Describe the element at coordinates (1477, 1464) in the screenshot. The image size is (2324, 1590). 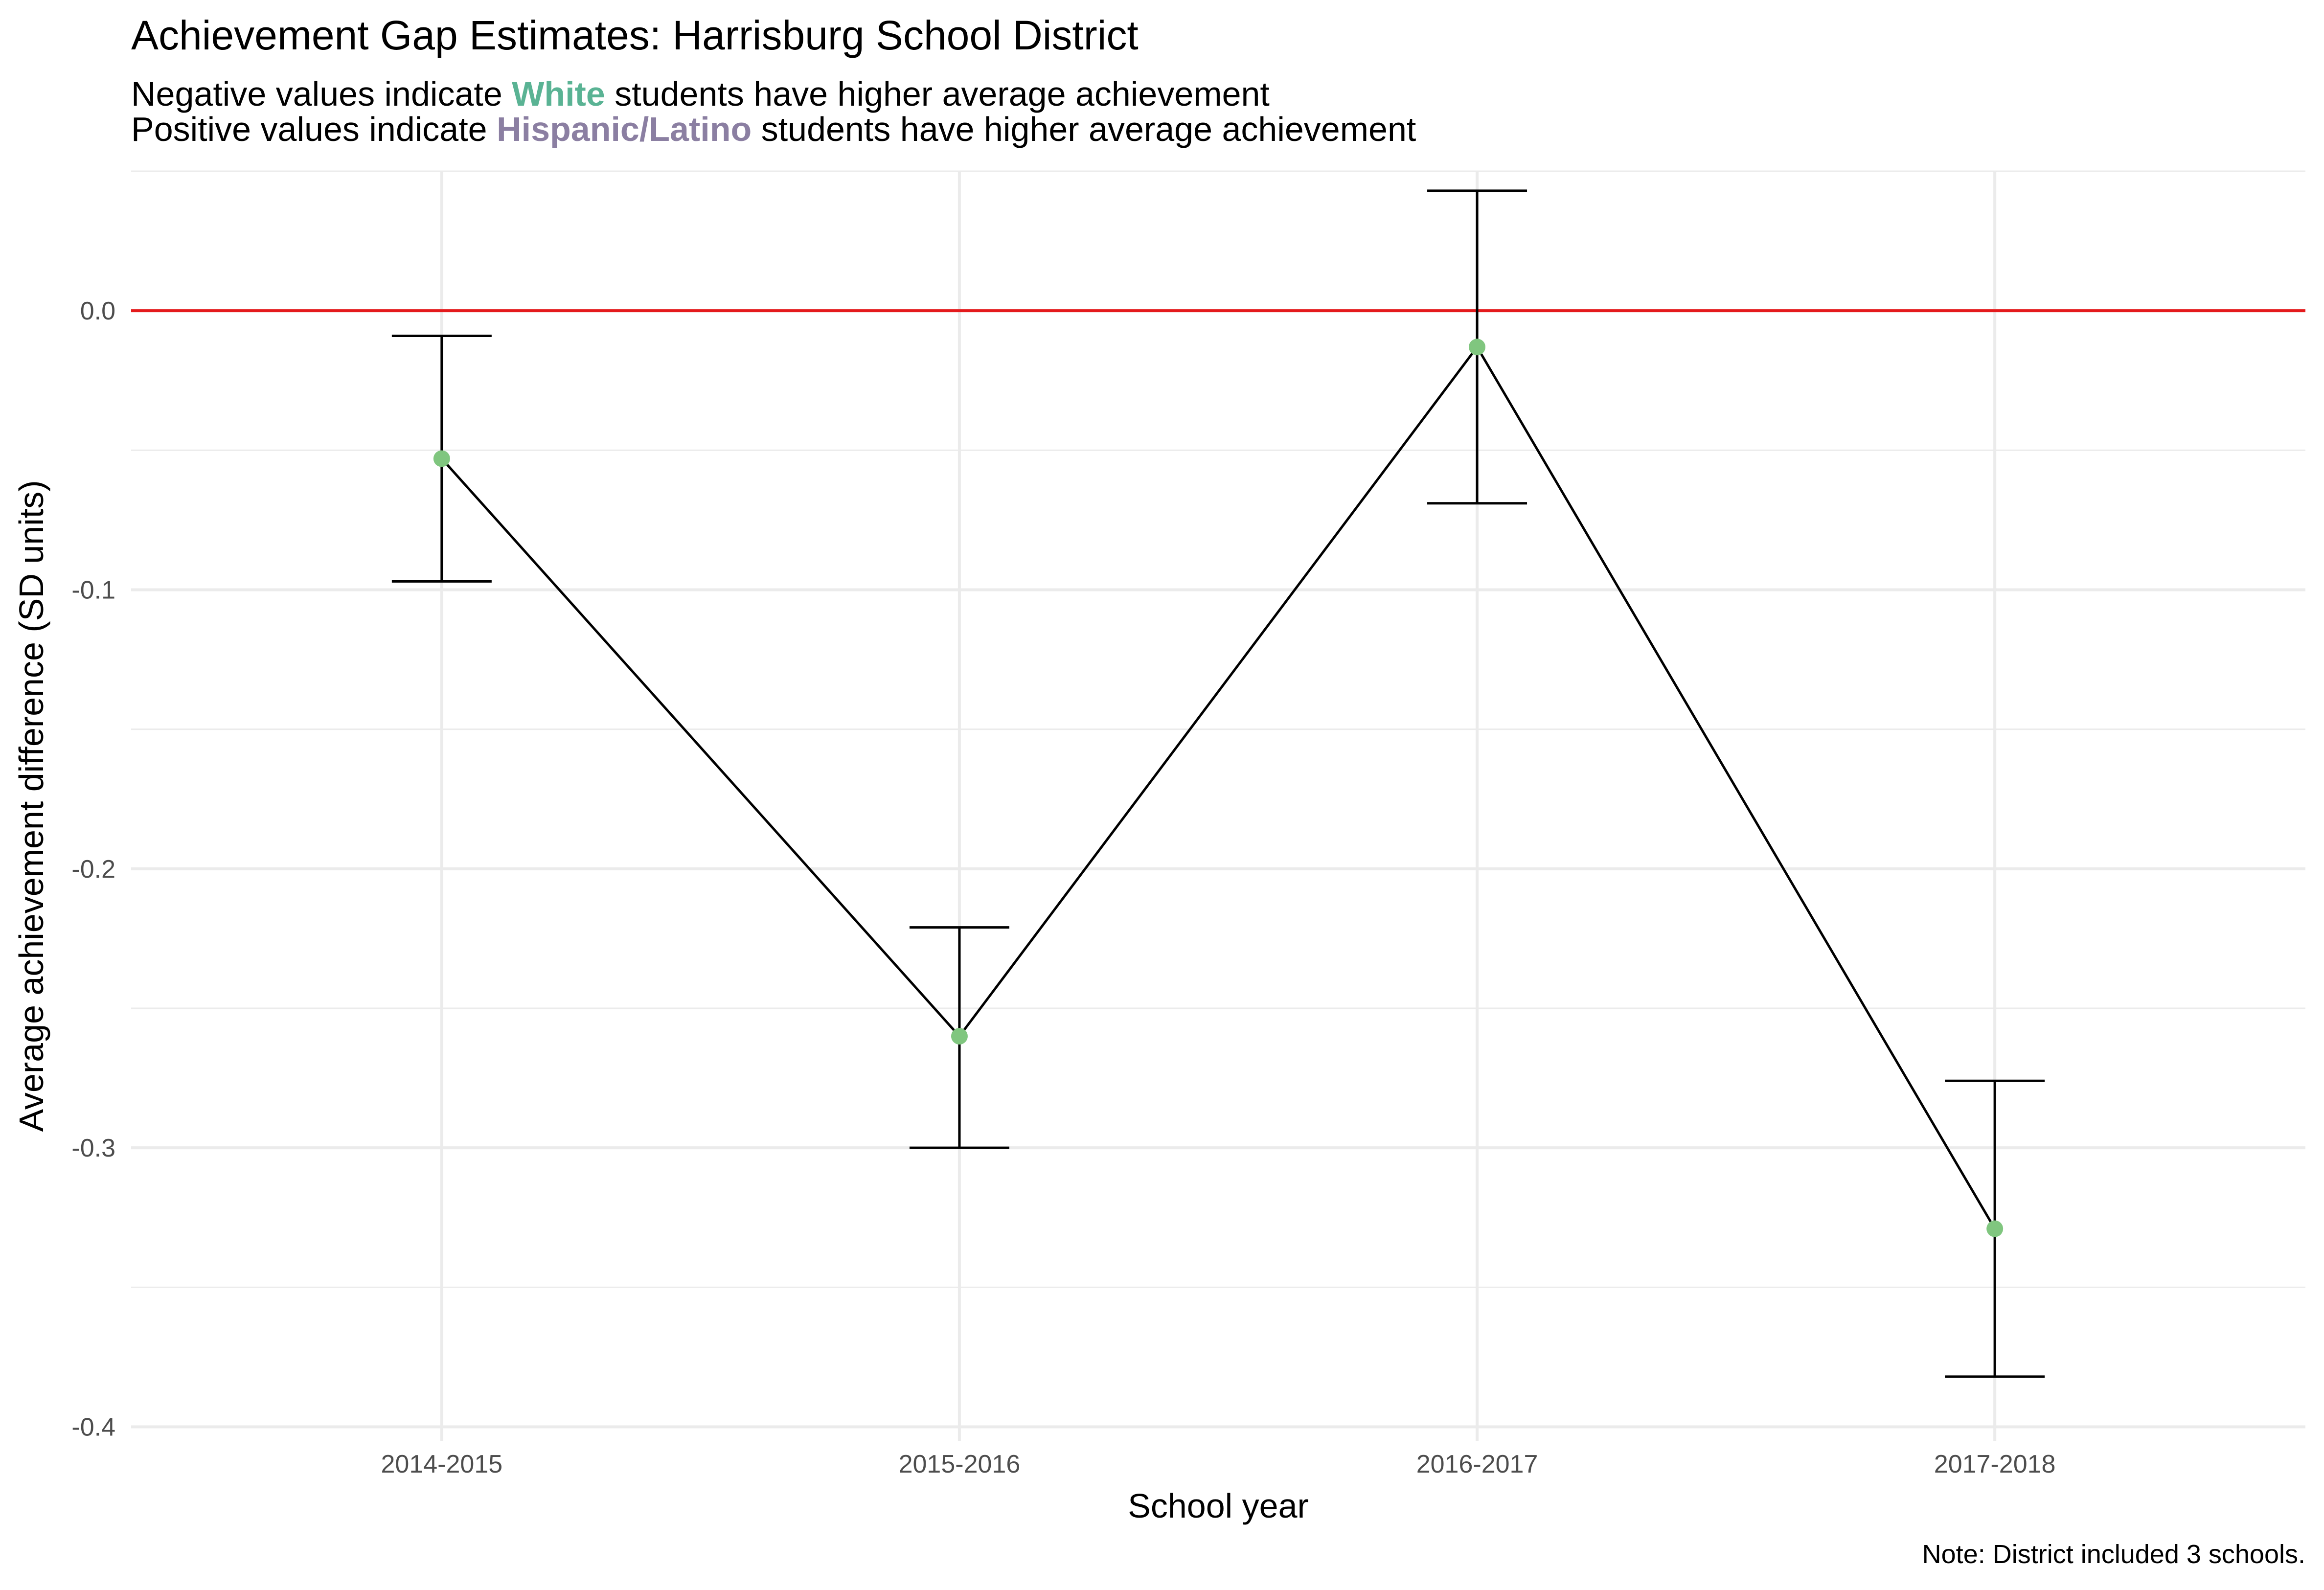
I see `x-tick-label: 2016-2017` at that location.